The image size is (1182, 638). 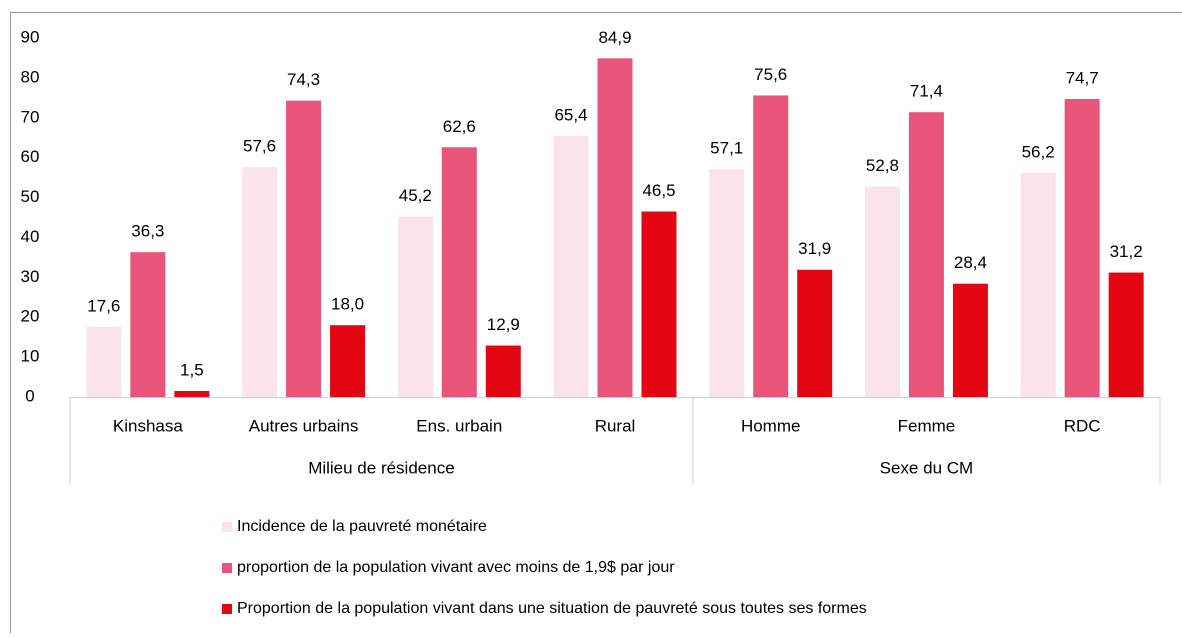 I want to click on x-tick-label: Ens. urbain, so click(x=459, y=425).